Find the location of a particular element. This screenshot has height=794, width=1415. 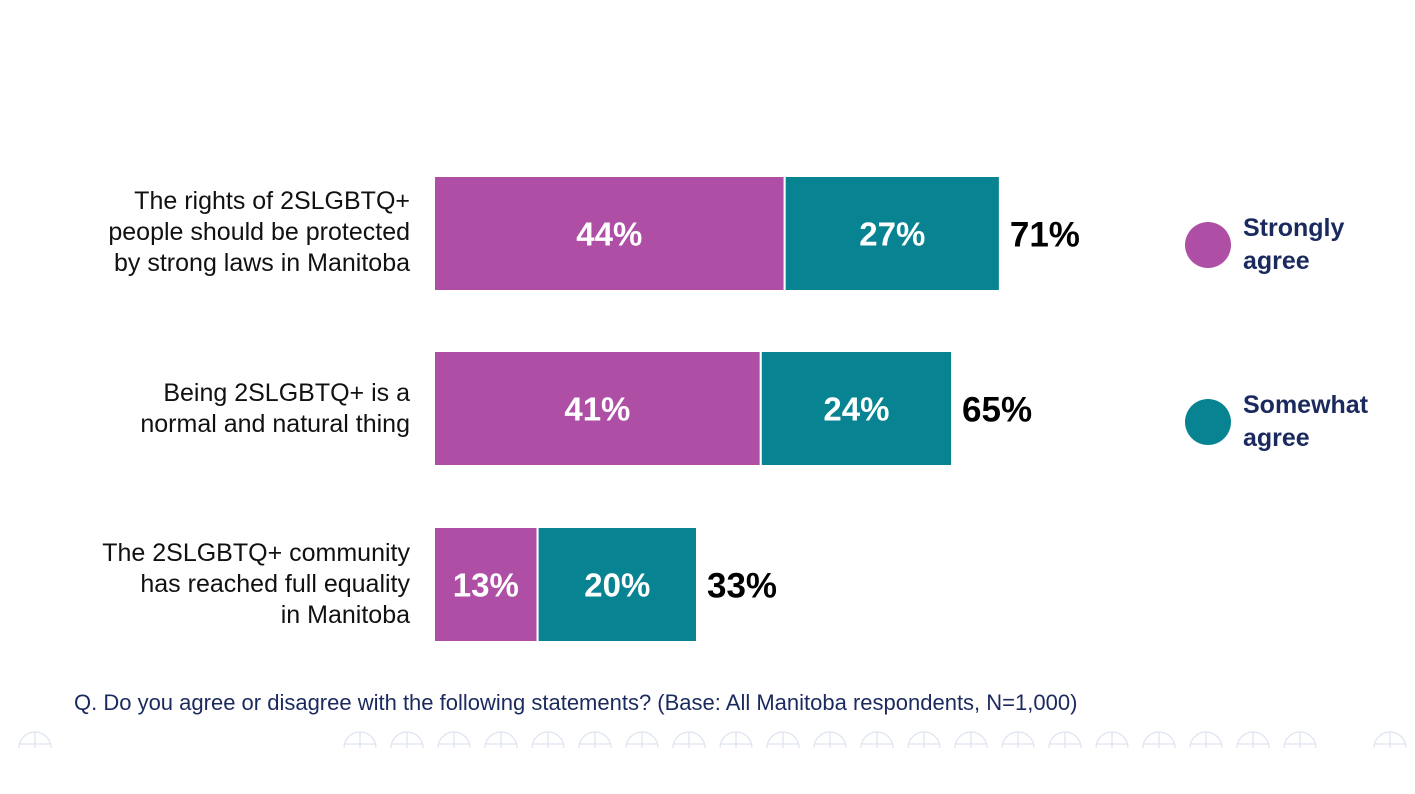

total-label-full-equality: 33% is located at coordinates (742, 586).